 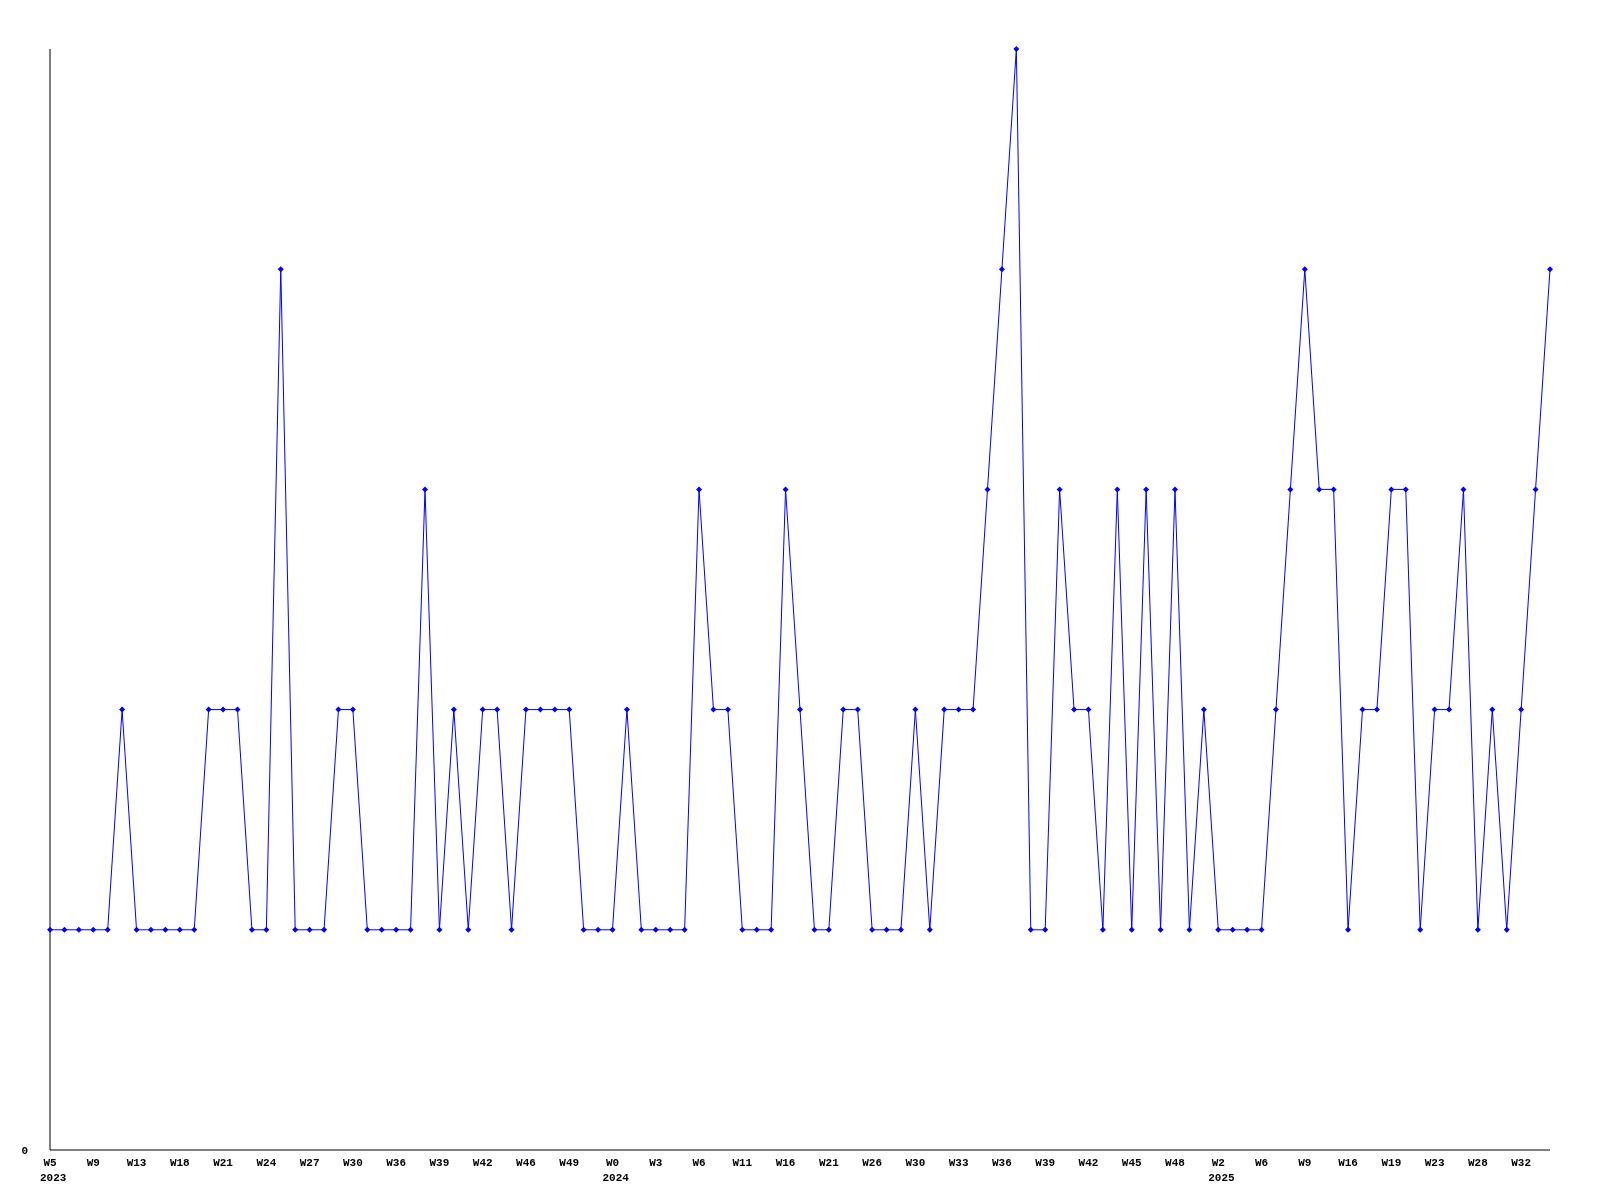 What do you see at coordinates (266, 1163) in the screenshot?
I see `x-tick-label: W24` at bounding box center [266, 1163].